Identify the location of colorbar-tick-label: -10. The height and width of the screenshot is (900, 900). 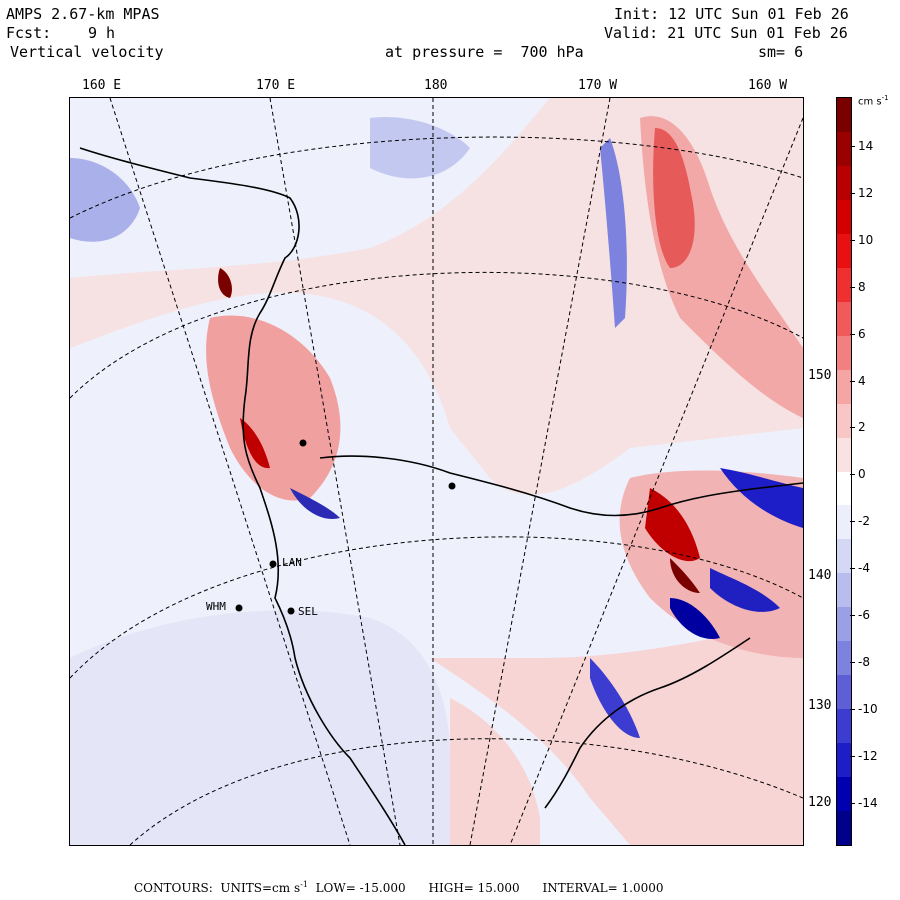
(868, 708).